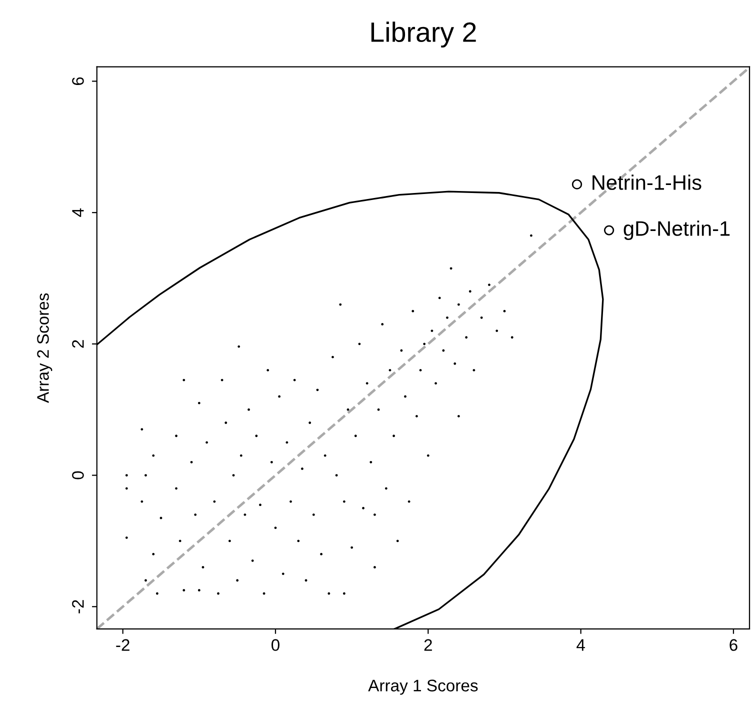 Image resolution: width=751 pixels, height=718 pixels. What do you see at coordinates (428, 645) in the screenshot?
I see `x-tick-label: 2` at bounding box center [428, 645].